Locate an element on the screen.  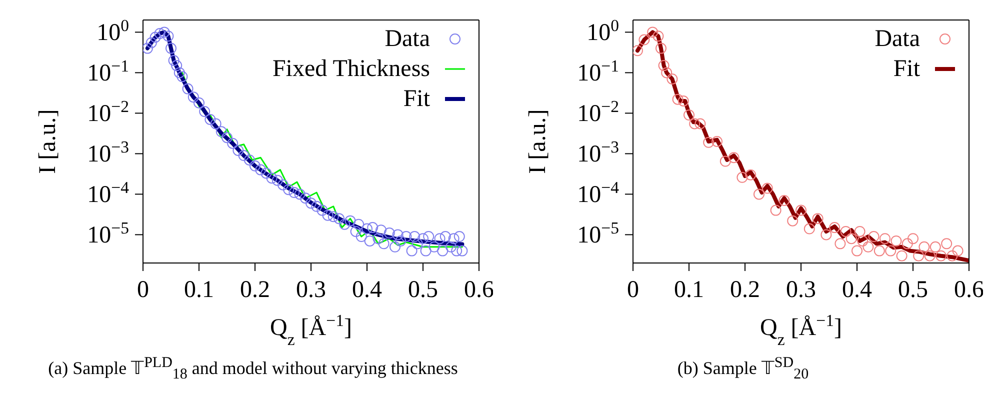
legend-label: Fixed Thickness is located at coordinates (351, 69).